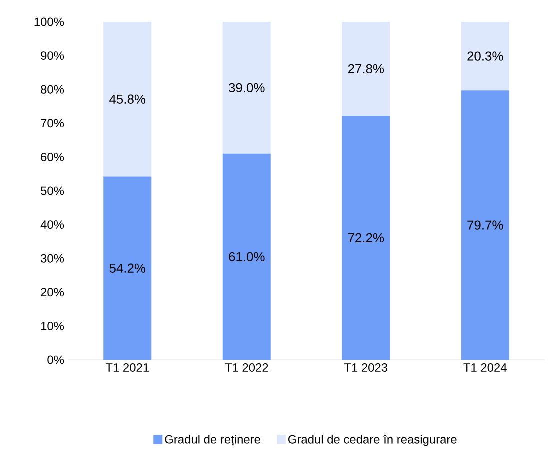  I want to click on legend-label: Gradul de cedare în reasigurare, so click(372, 440).